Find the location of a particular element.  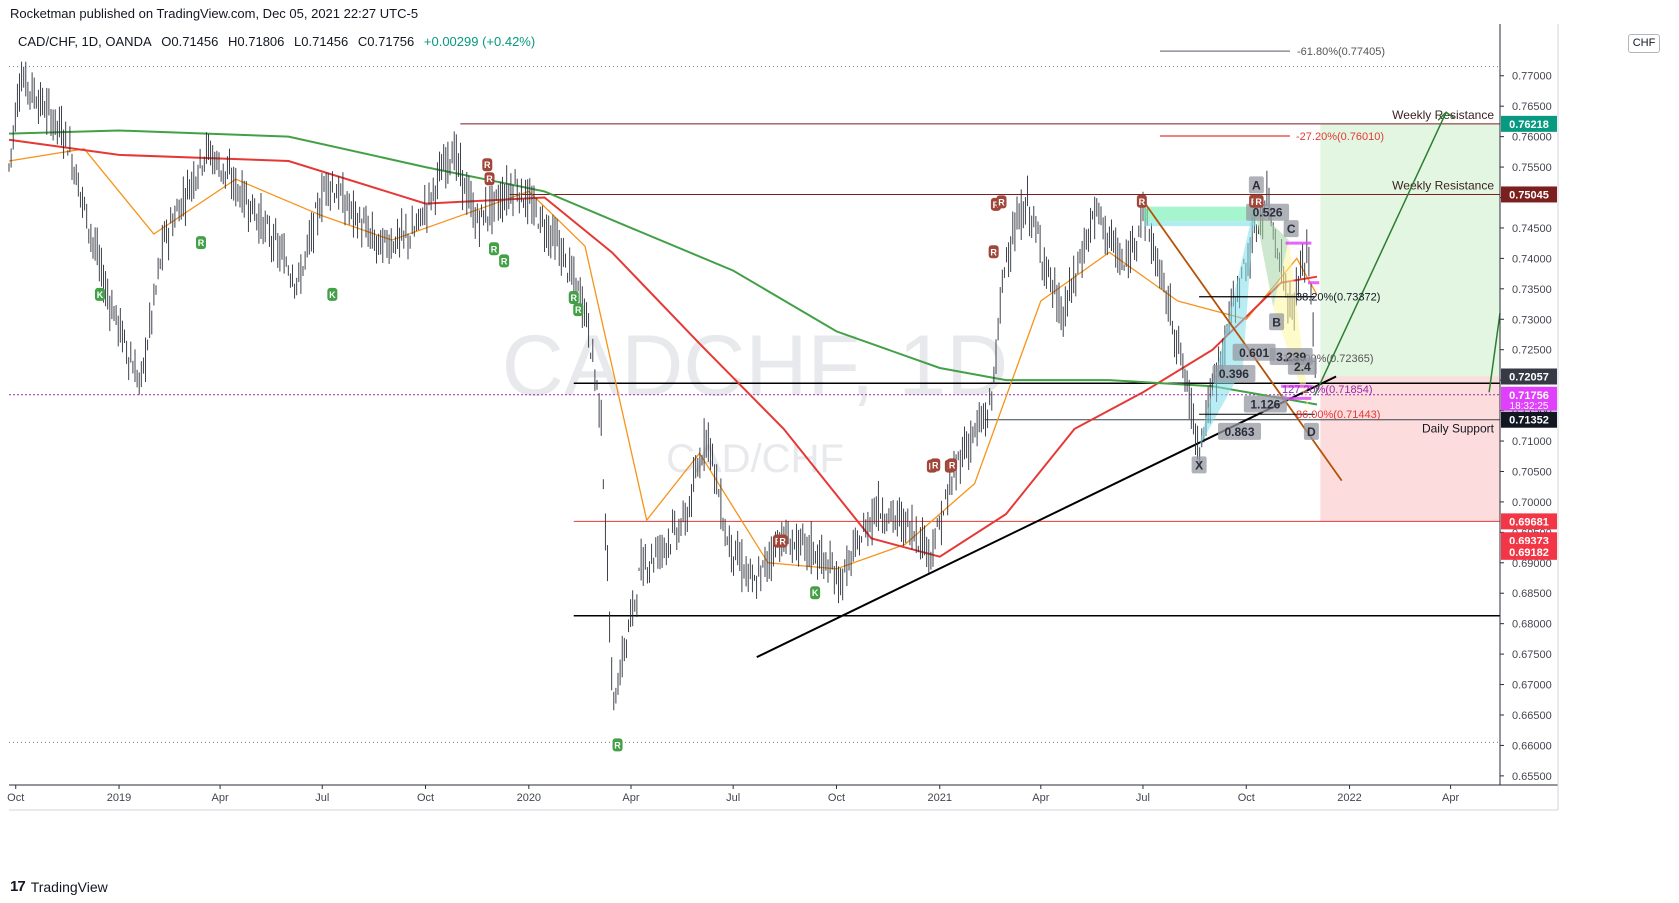

y-tick-label: 0.66000 is located at coordinates (1532, 746).